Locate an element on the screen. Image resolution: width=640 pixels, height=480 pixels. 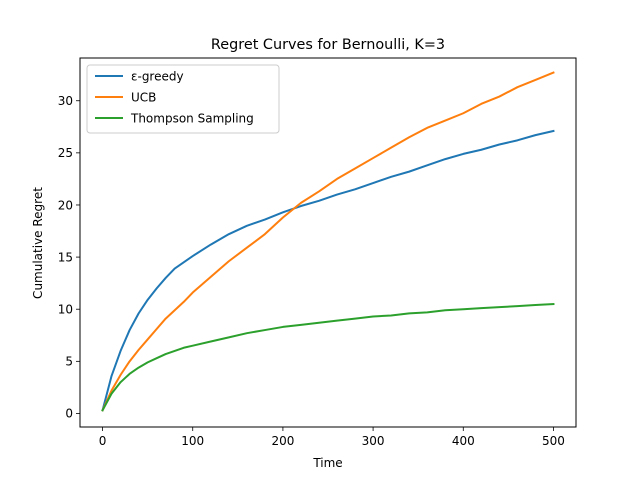
legend: ε-greedy UCB Thompson Sampling is located at coordinates (183, 99).